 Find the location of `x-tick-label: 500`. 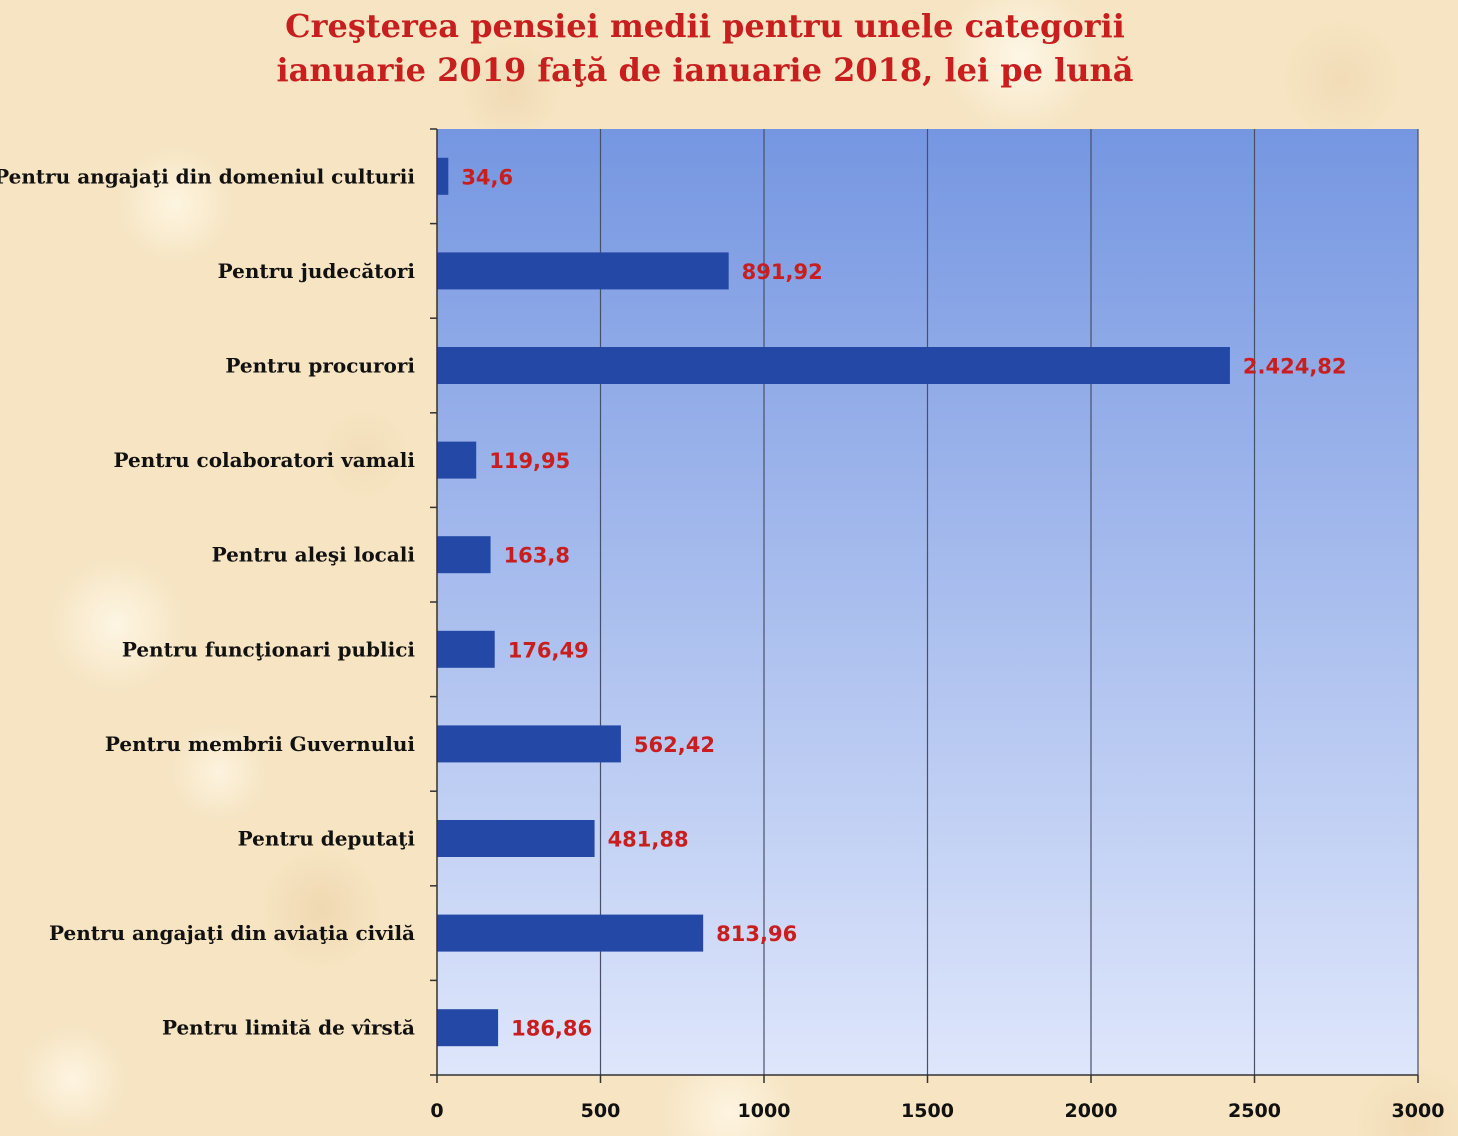

x-tick-label: 500 is located at coordinates (601, 1111).